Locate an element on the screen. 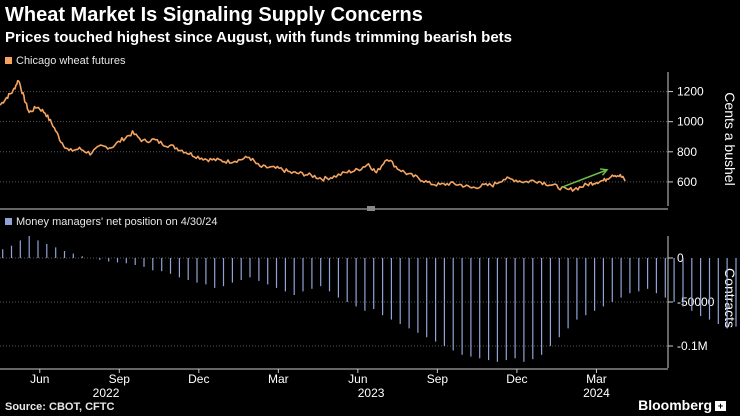 This screenshot has width=740, height=416. position-tick-label: -0.1M is located at coordinates (692, 346).